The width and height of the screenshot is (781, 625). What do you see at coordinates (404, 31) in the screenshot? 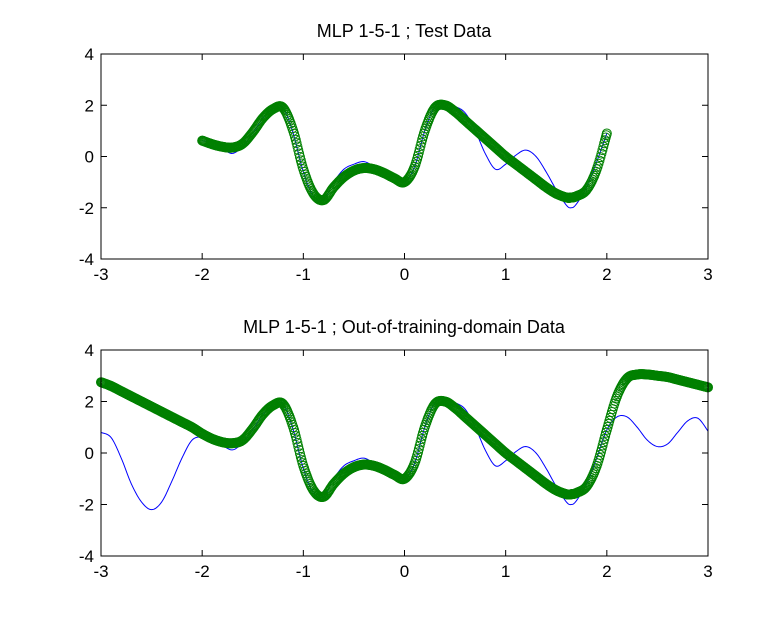
I see `chart-title: MLP 1-5-1 ; Test Data` at bounding box center [404, 31].